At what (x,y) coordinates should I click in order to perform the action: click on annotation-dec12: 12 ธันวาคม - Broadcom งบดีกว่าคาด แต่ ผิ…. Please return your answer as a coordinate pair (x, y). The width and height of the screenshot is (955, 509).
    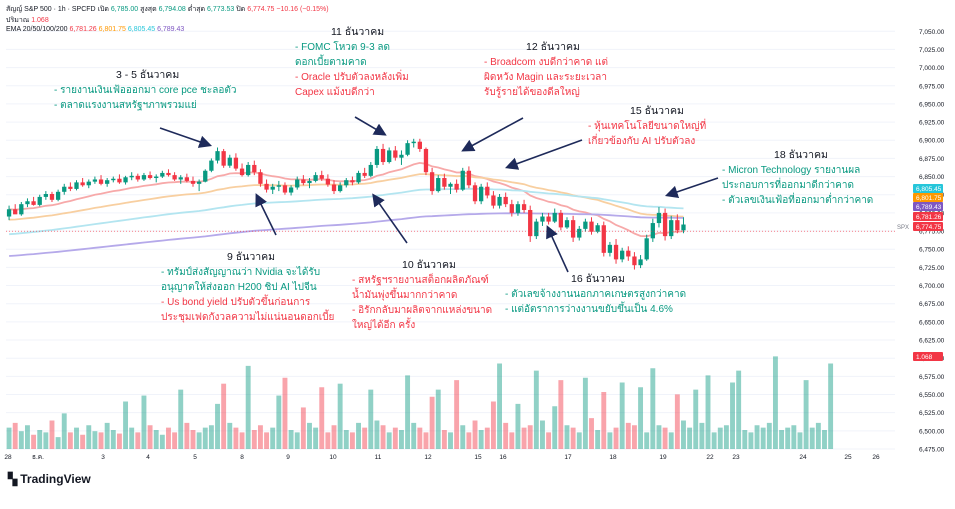
    Looking at the image, I should click on (546, 69).